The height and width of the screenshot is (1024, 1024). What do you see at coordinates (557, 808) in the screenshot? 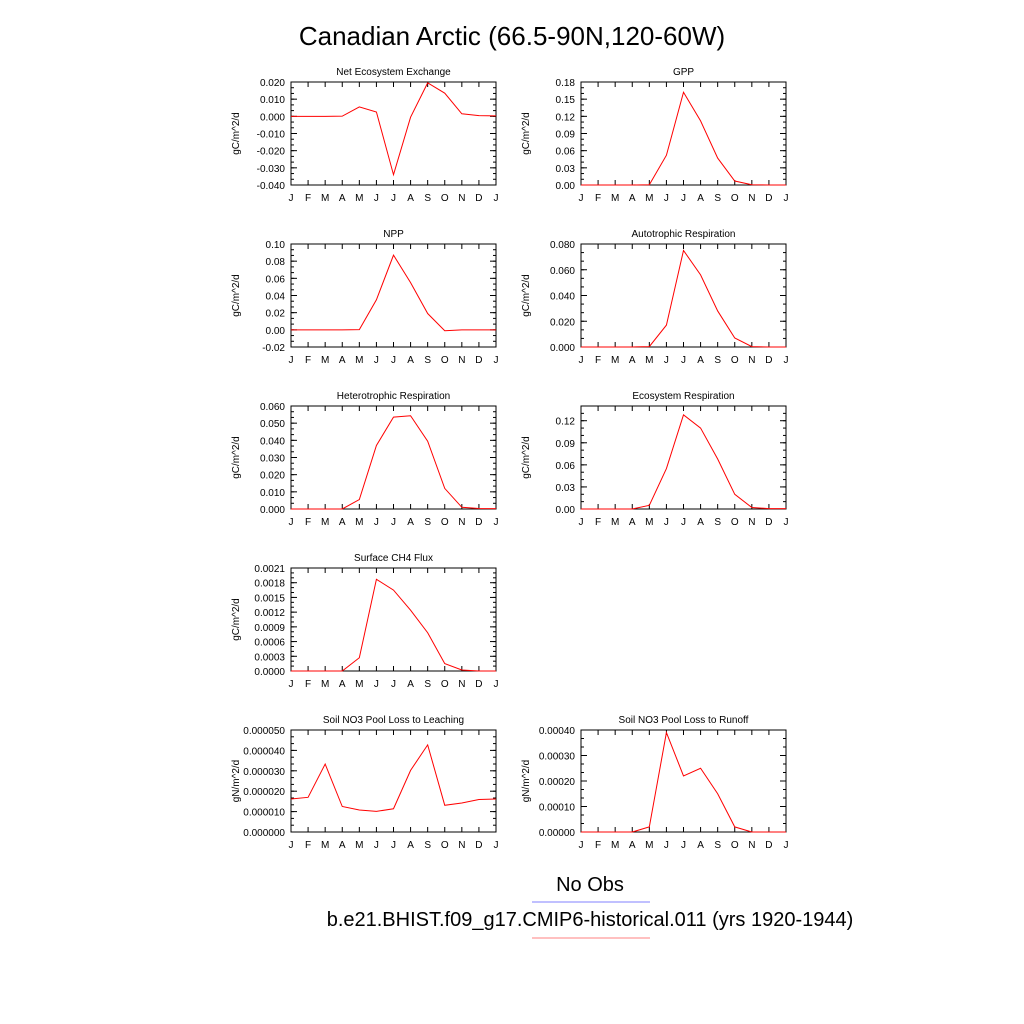
I see `y-tick-label: 0.00010` at bounding box center [557, 808].